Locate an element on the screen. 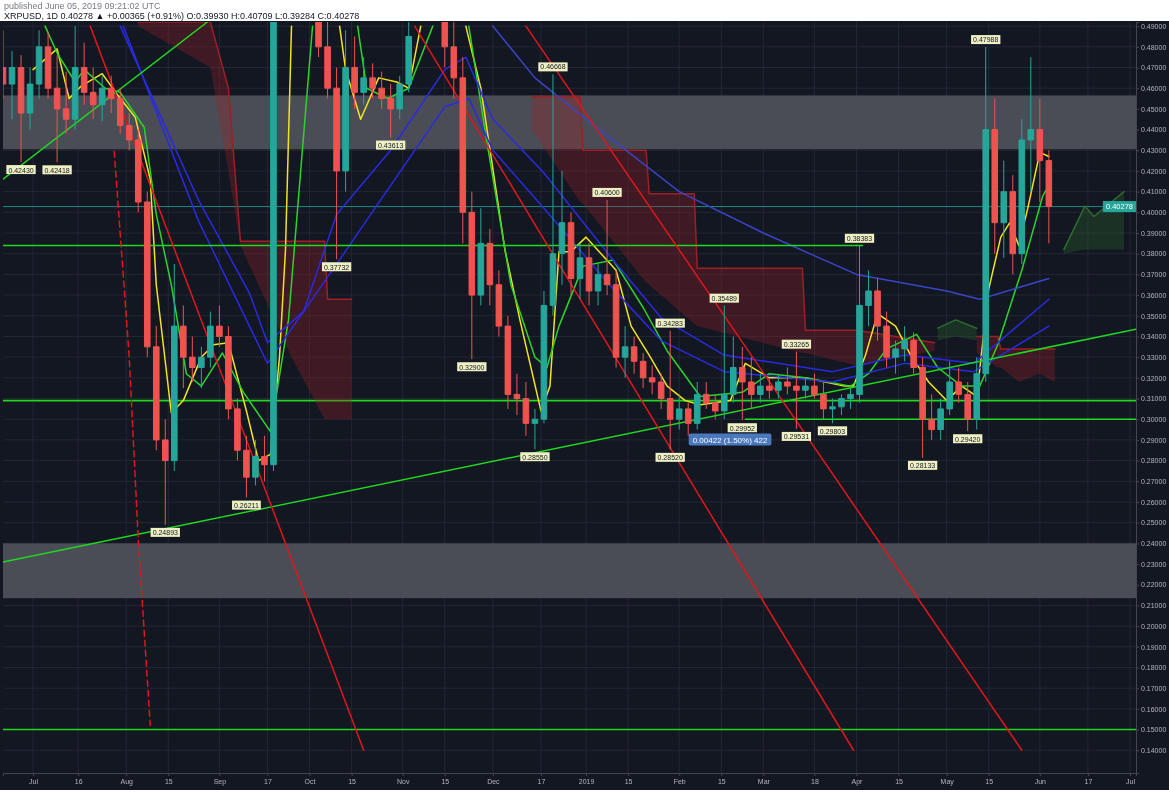 This screenshot has height=800, width=1169. line-series is located at coordinates (132, 438).